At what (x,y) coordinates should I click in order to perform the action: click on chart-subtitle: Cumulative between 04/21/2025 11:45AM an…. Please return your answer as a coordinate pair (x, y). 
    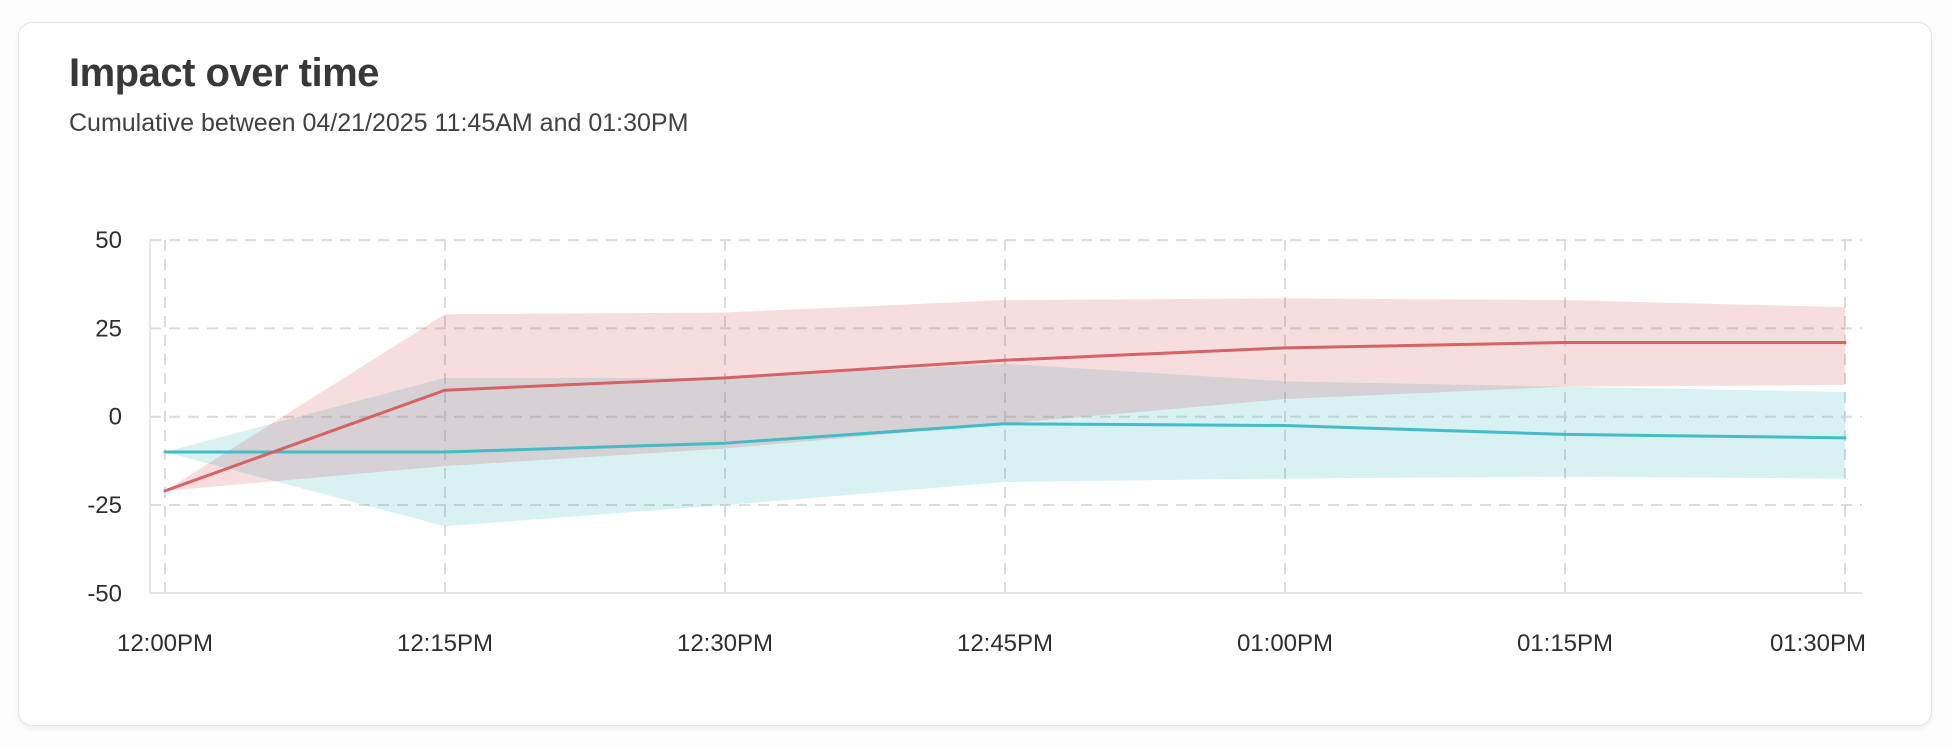
    Looking at the image, I should click on (379, 123).